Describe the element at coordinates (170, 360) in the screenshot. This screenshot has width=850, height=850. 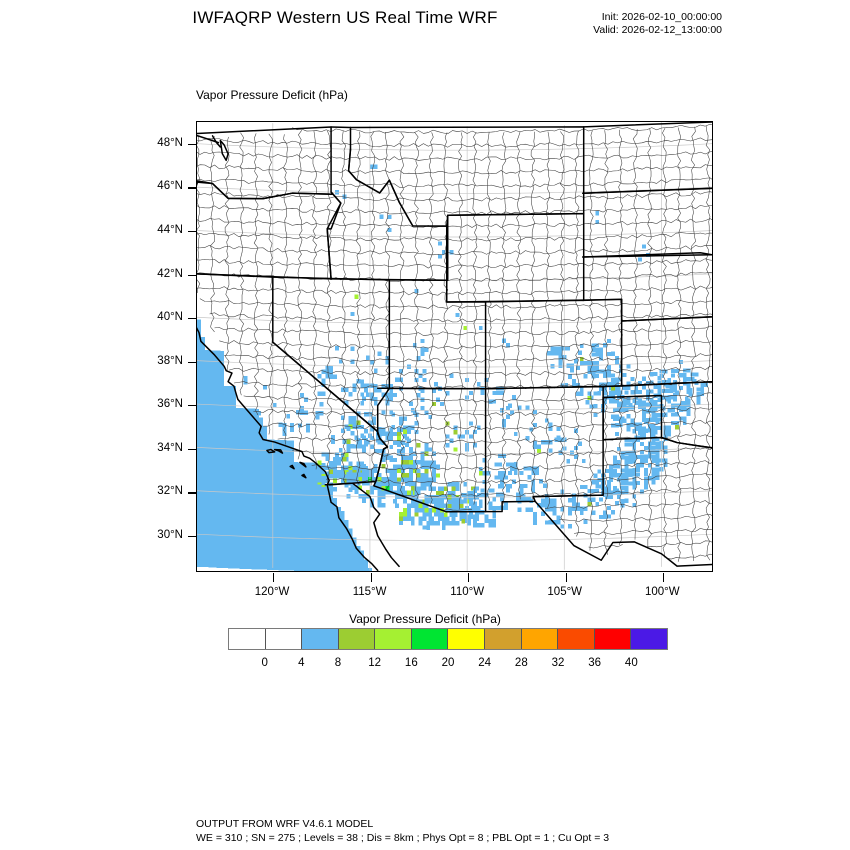
I see `lat-label: 38°N` at that location.